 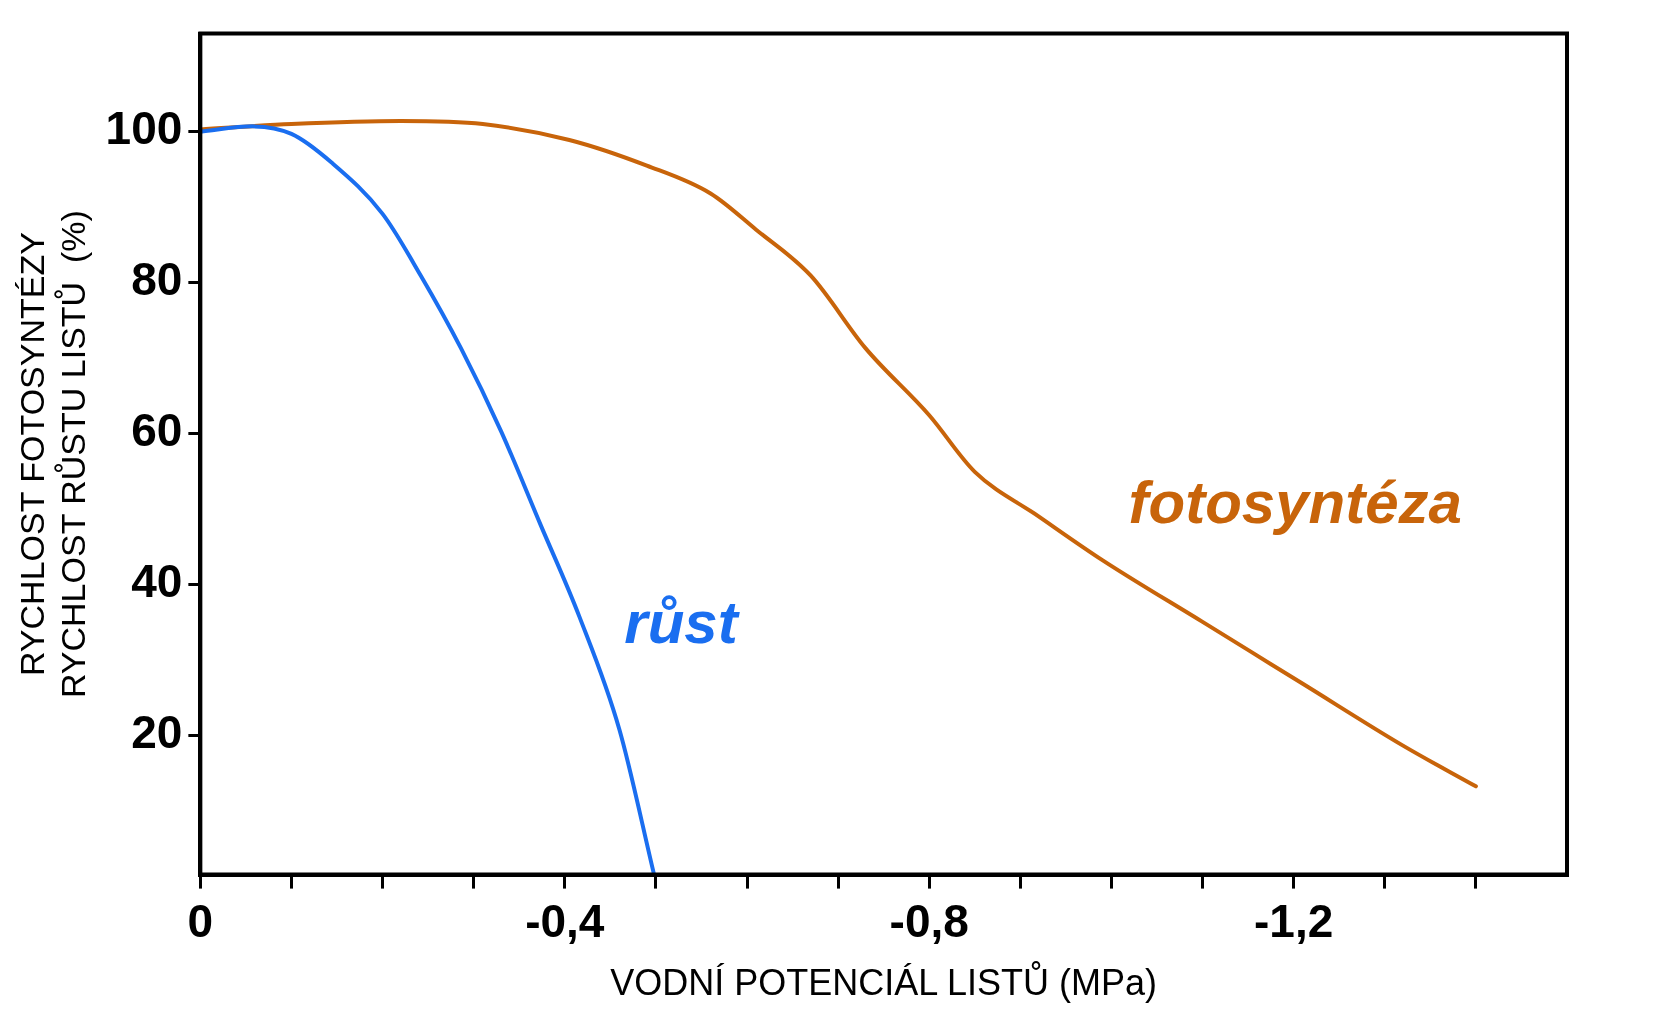 I want to click on y-axis-title: RYCHLOST FOTOSYNTÉZY RYCHLOST RŮSTU LISTŮ (%), so click(x=52, y=454).